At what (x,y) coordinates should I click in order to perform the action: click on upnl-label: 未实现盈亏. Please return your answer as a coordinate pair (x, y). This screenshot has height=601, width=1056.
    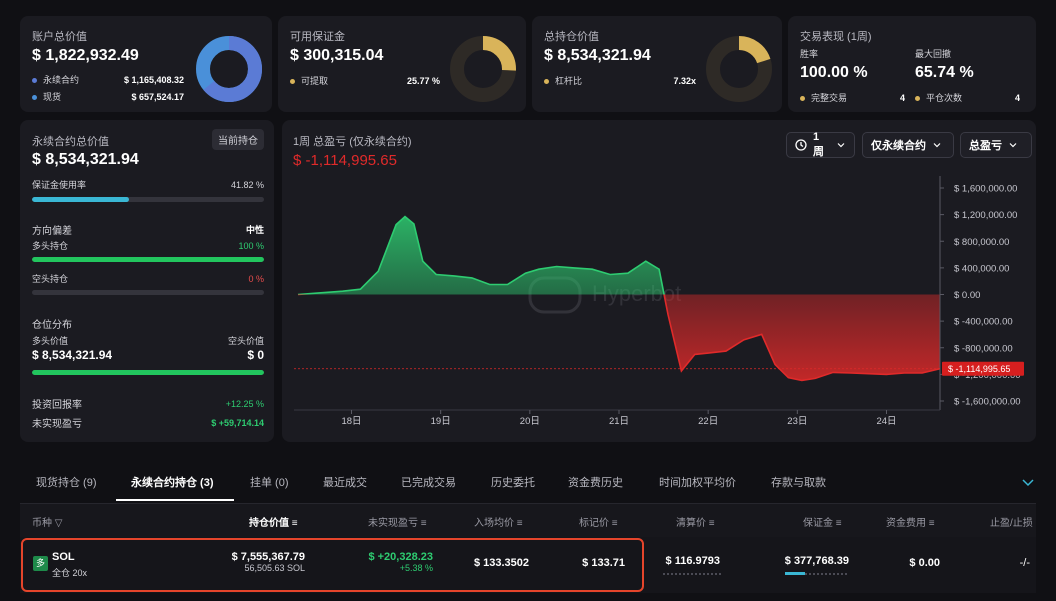
    Looking at the image, I should click on (57, 424).